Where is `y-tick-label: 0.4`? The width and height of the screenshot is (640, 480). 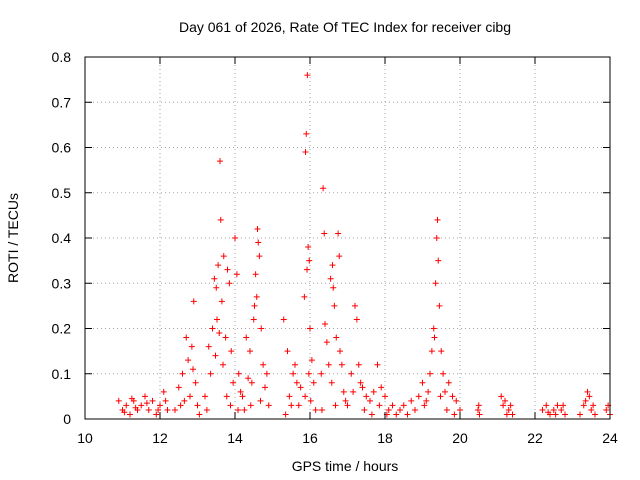
y-tick-label: 0.4 is located at coordinates (62, 238).